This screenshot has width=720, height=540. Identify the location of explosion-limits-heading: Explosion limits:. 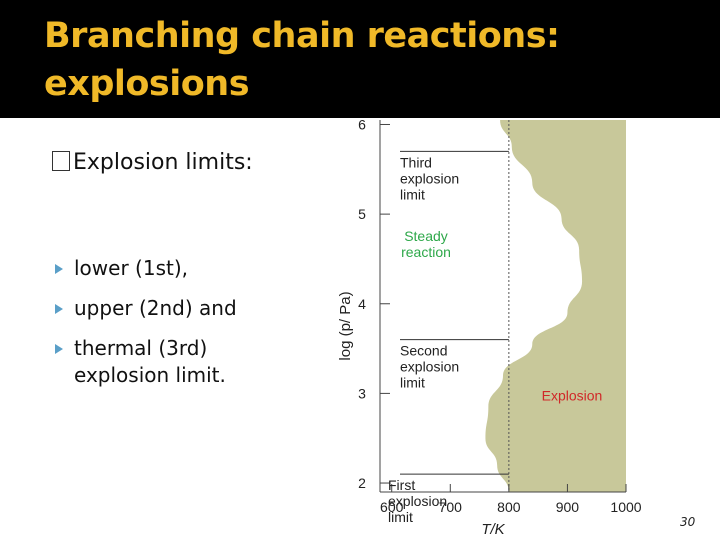
(152, 162).